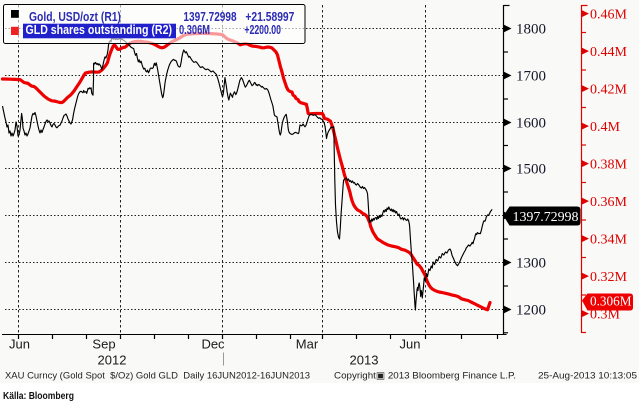  What do you see at coordinates (75, 16) in the screenshot?
I see `svg-text: Gold, USD/ozt (R1)` at bounding box center [75, 16].